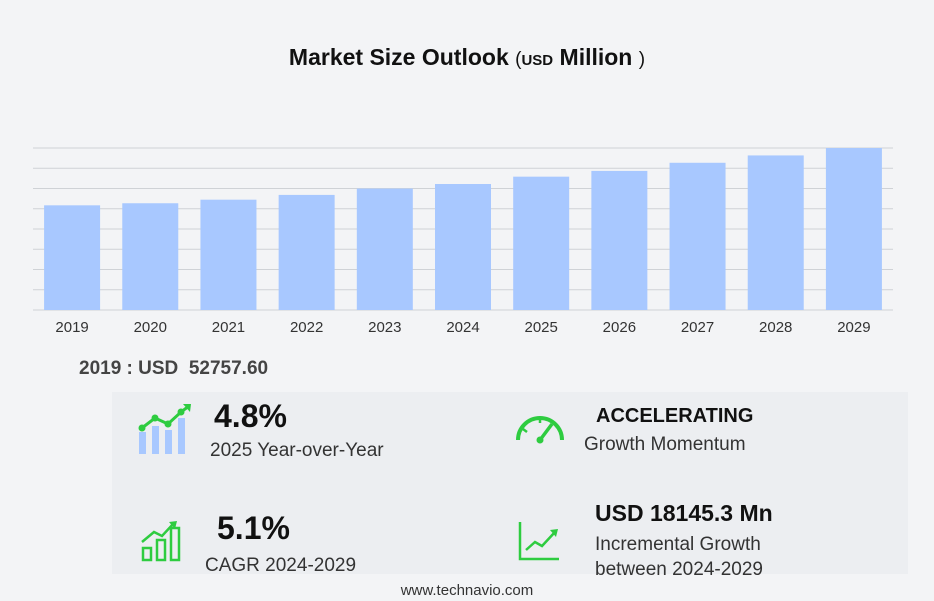 This screenshot has height=601, width=934. I want to click on x-tick-label: 2022, so click(306, 327).